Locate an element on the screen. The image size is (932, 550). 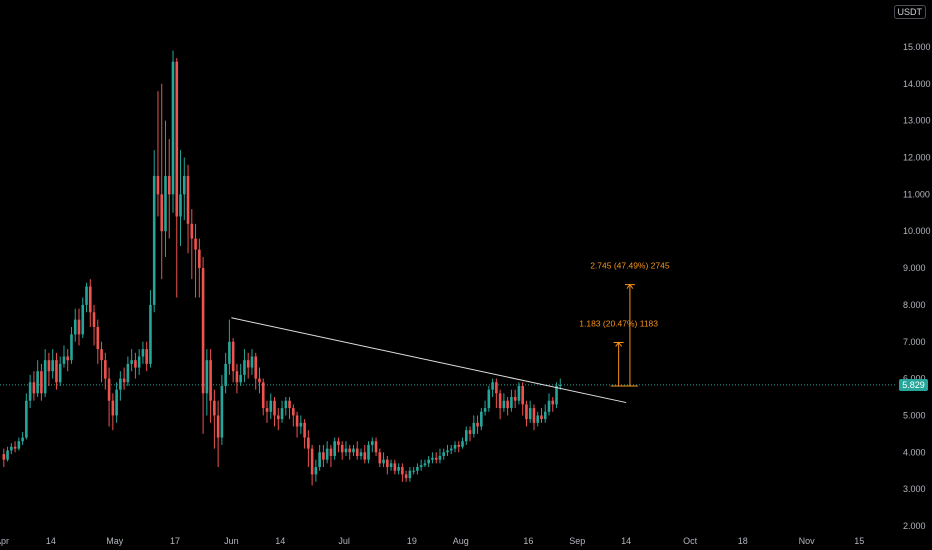
currency-unit-badge: USDT is located at coordinates (909, 12).